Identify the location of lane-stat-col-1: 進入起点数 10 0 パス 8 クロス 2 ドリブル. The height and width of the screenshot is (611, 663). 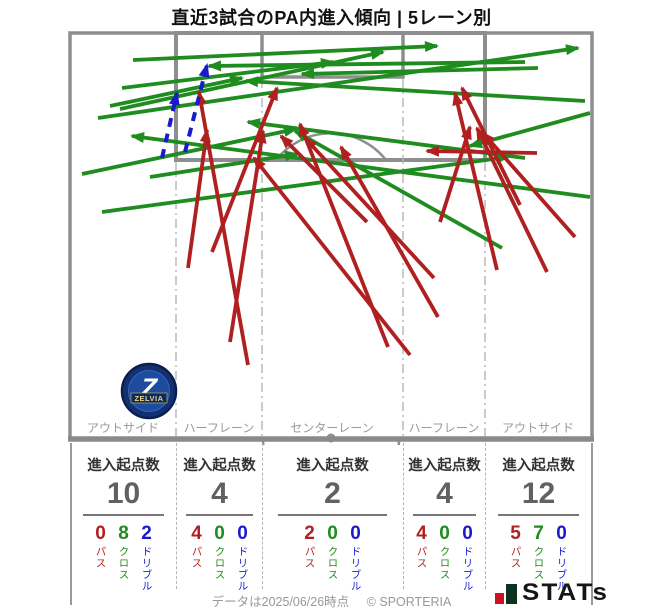
(123, 517).